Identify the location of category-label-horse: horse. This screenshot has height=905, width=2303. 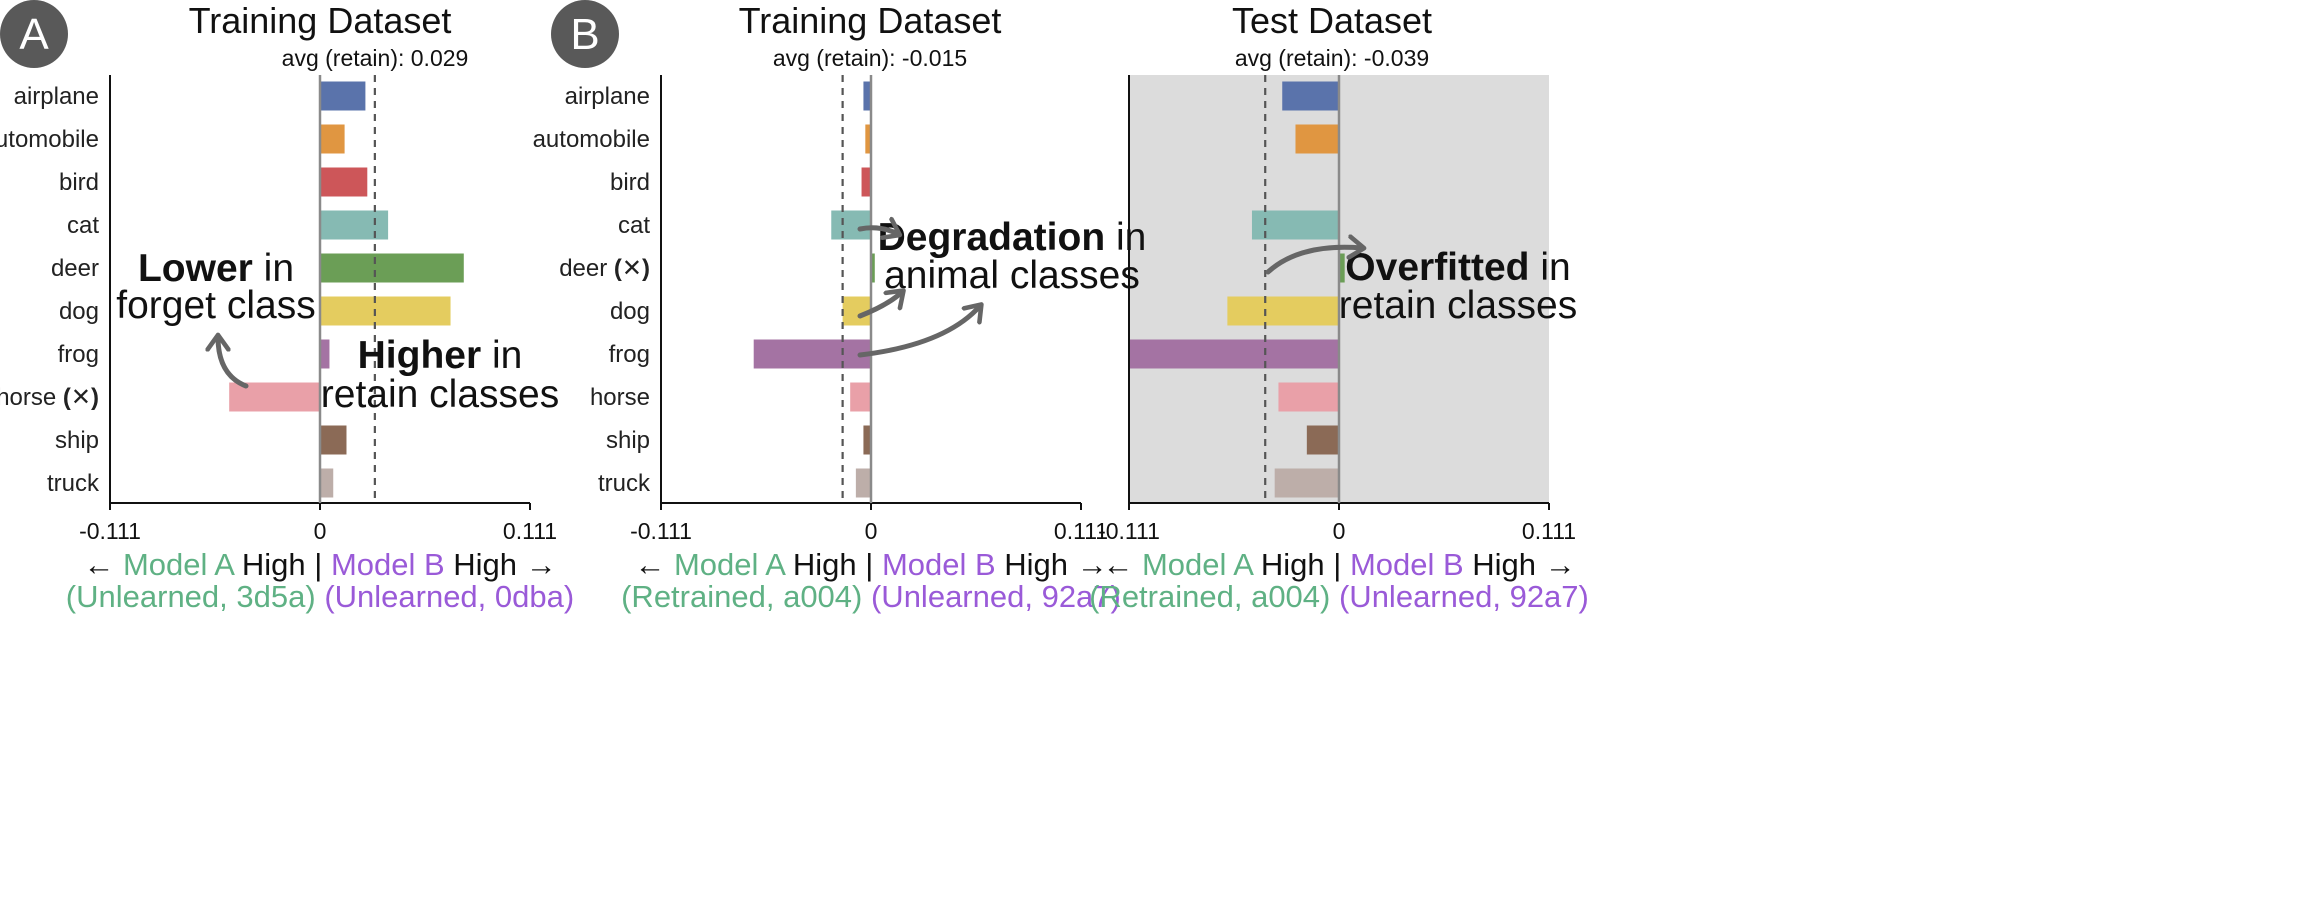
(620, 397).